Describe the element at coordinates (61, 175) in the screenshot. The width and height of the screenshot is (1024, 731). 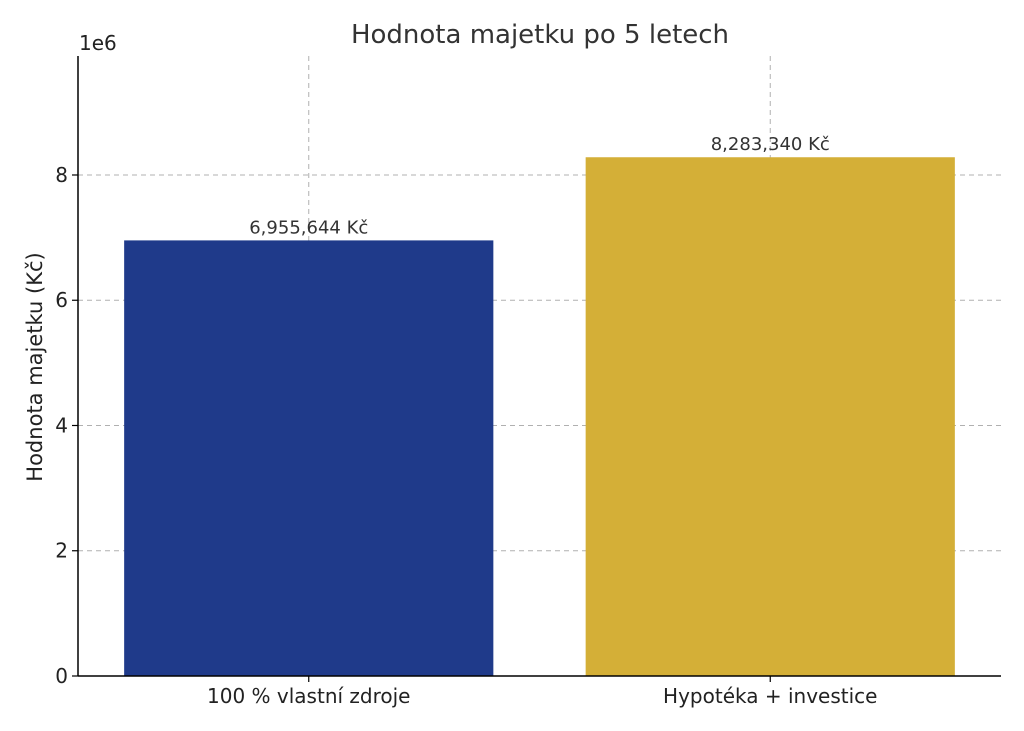
I see `y-tick-label: 8` at that location.